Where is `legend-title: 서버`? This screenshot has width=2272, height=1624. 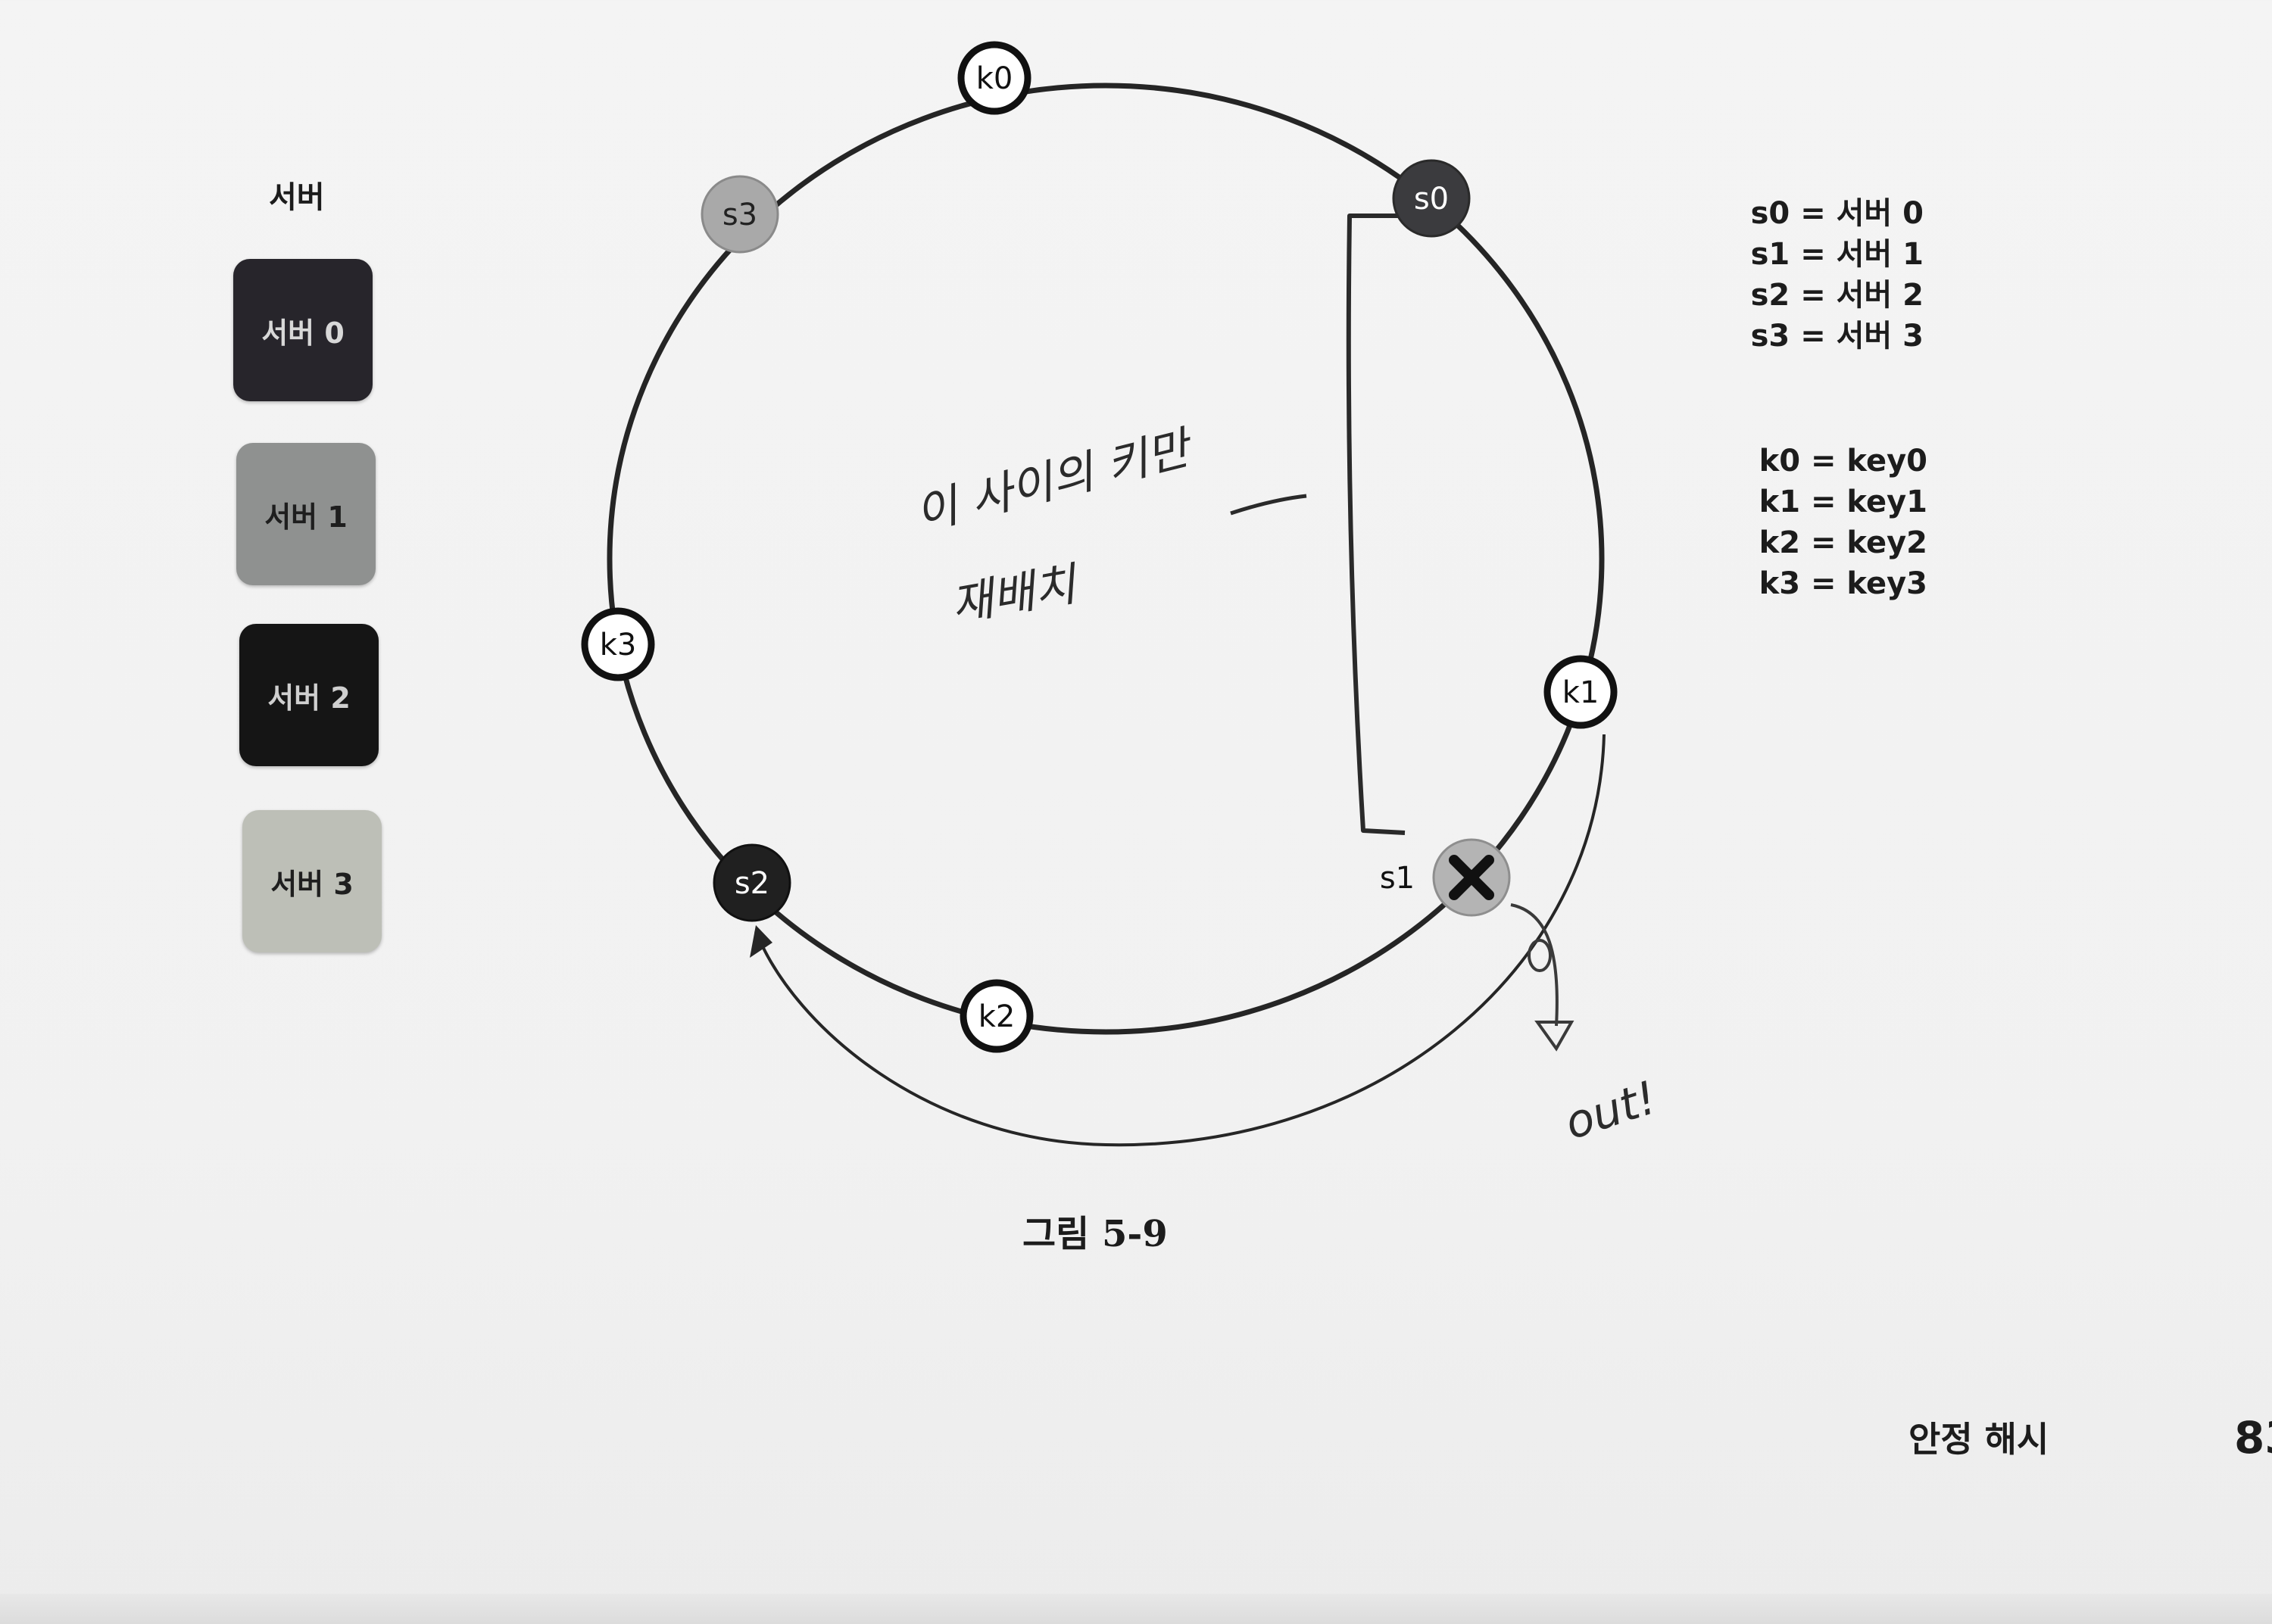 legend-title: 서버 is located at coordinates (297, 197).